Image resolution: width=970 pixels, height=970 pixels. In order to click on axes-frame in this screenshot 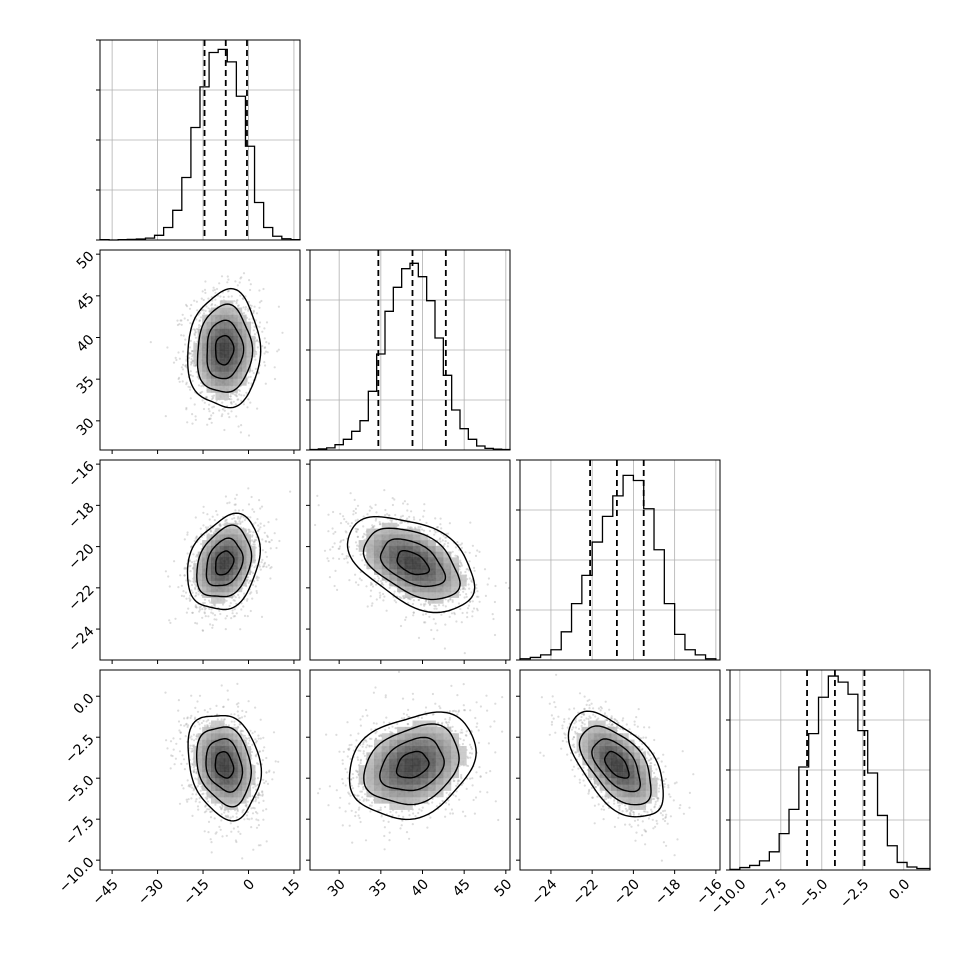, I will do `click(200, 560)`.